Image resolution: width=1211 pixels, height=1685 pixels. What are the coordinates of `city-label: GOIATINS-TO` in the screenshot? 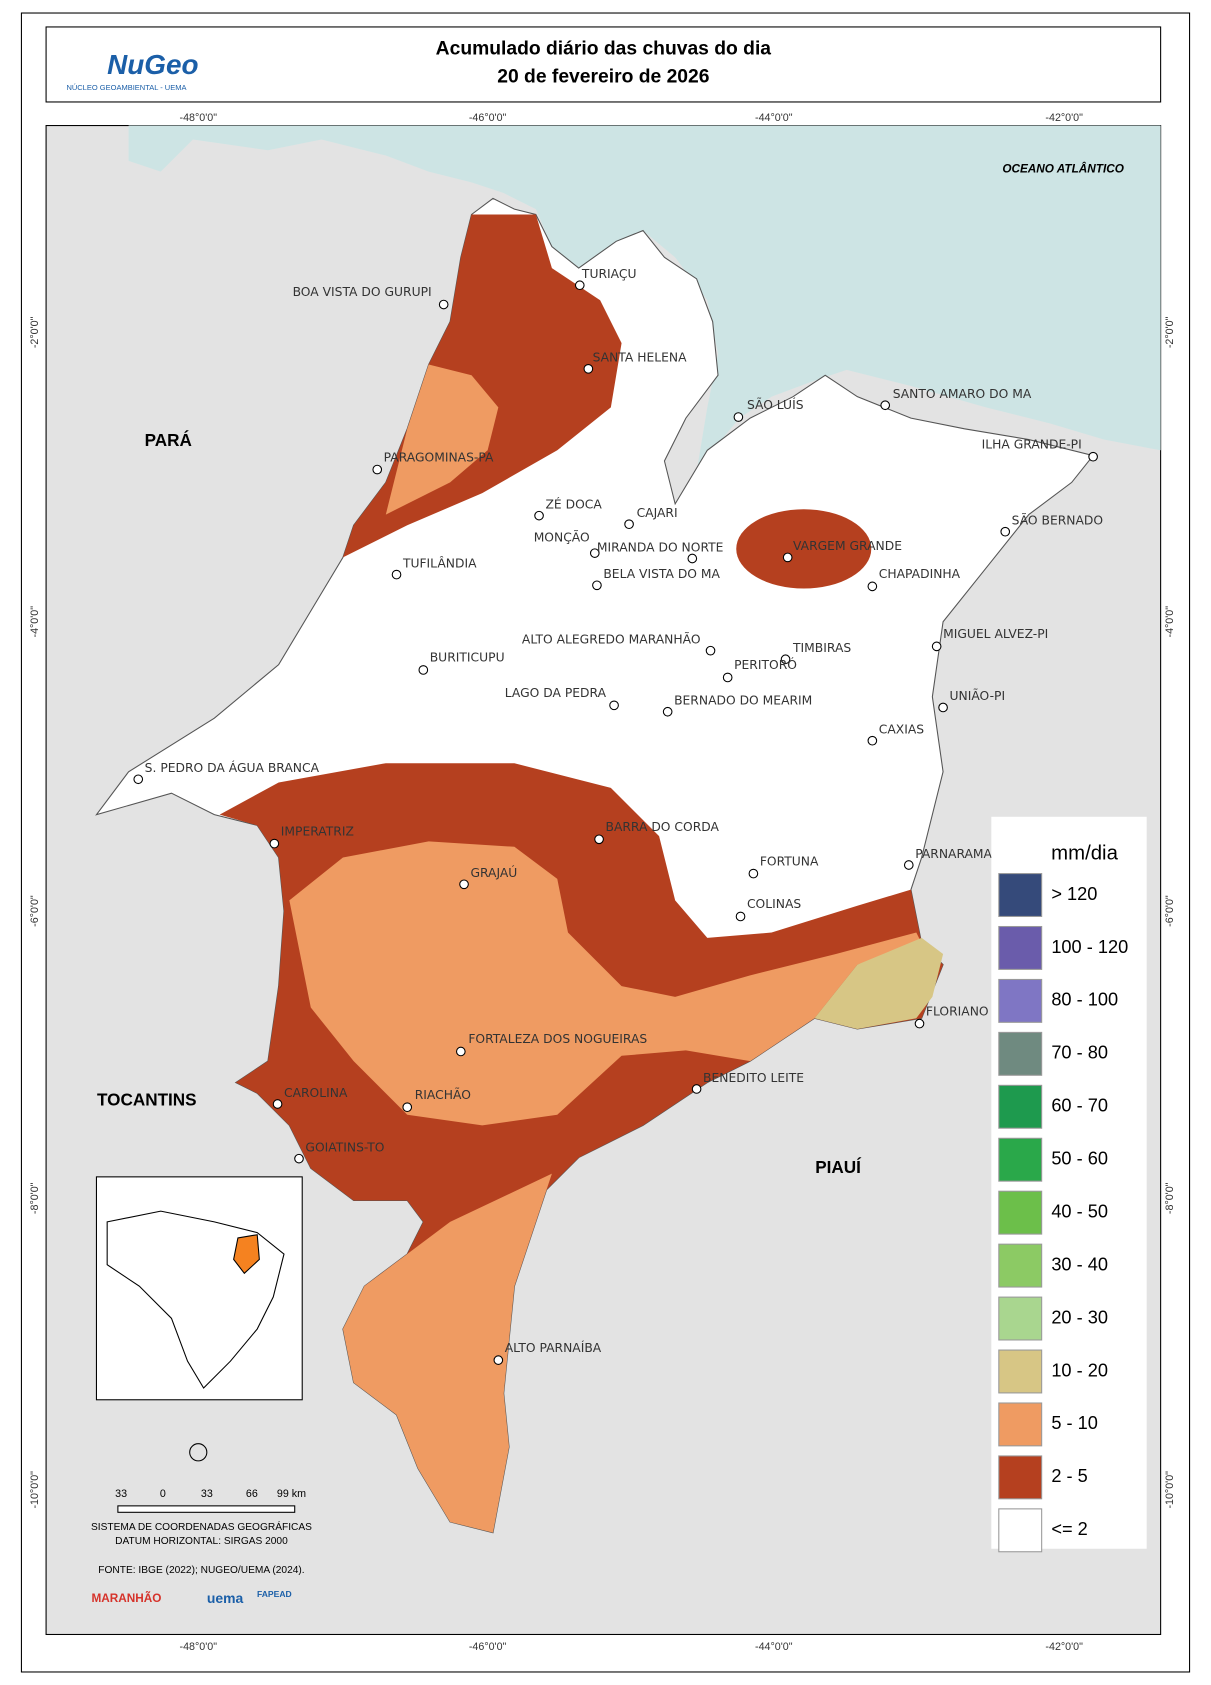 It's located at (344, 1147).